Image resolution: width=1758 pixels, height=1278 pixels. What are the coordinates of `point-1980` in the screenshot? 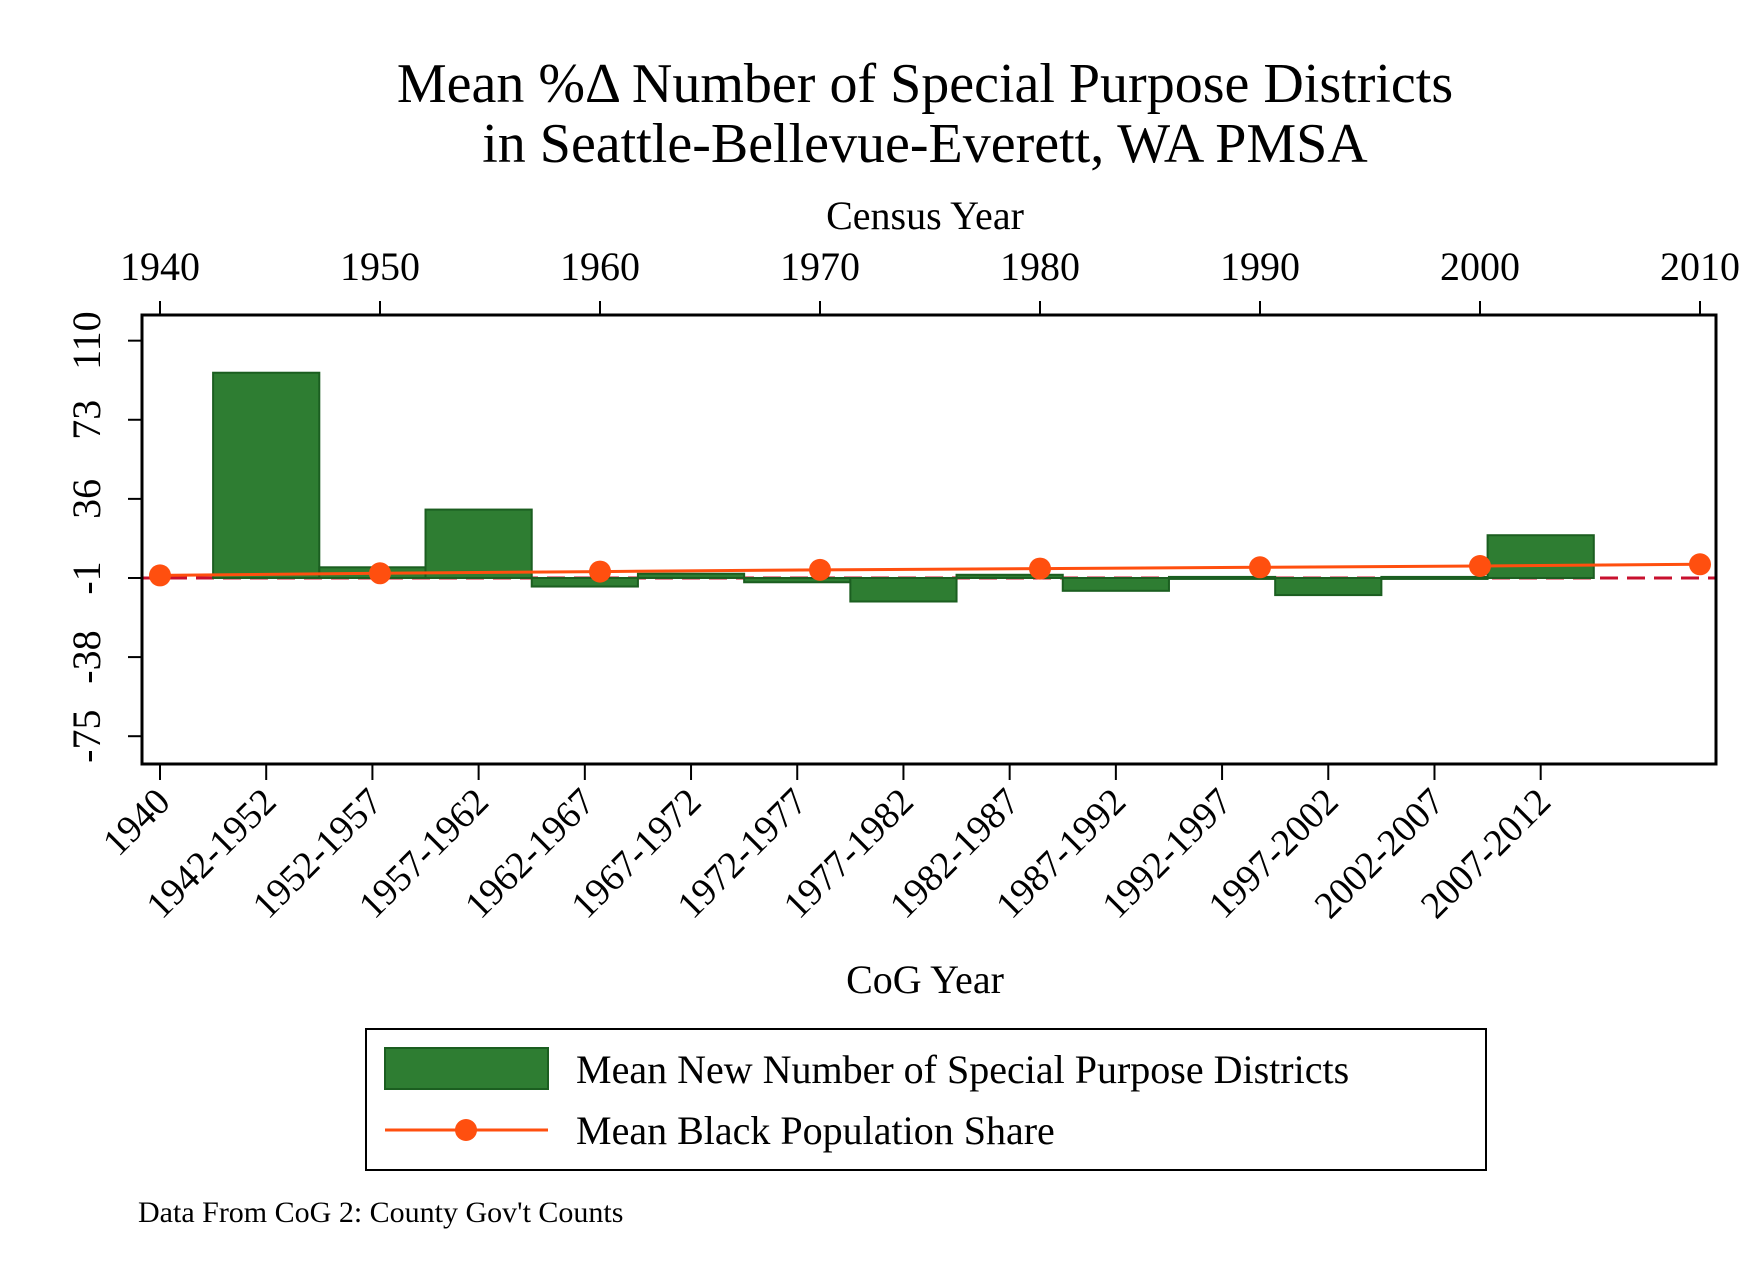 It's located at (1040, 568).